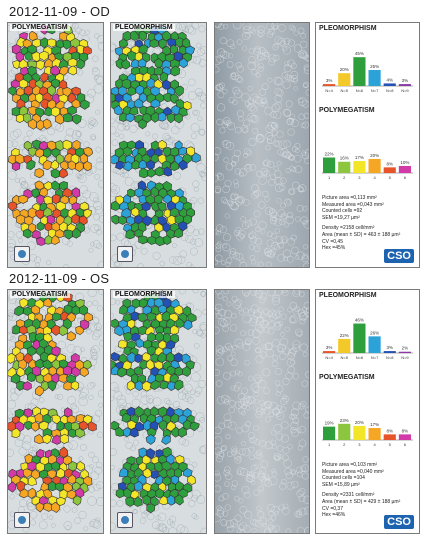  I want to click on info-line: CV =0,37, so click(332, 508).